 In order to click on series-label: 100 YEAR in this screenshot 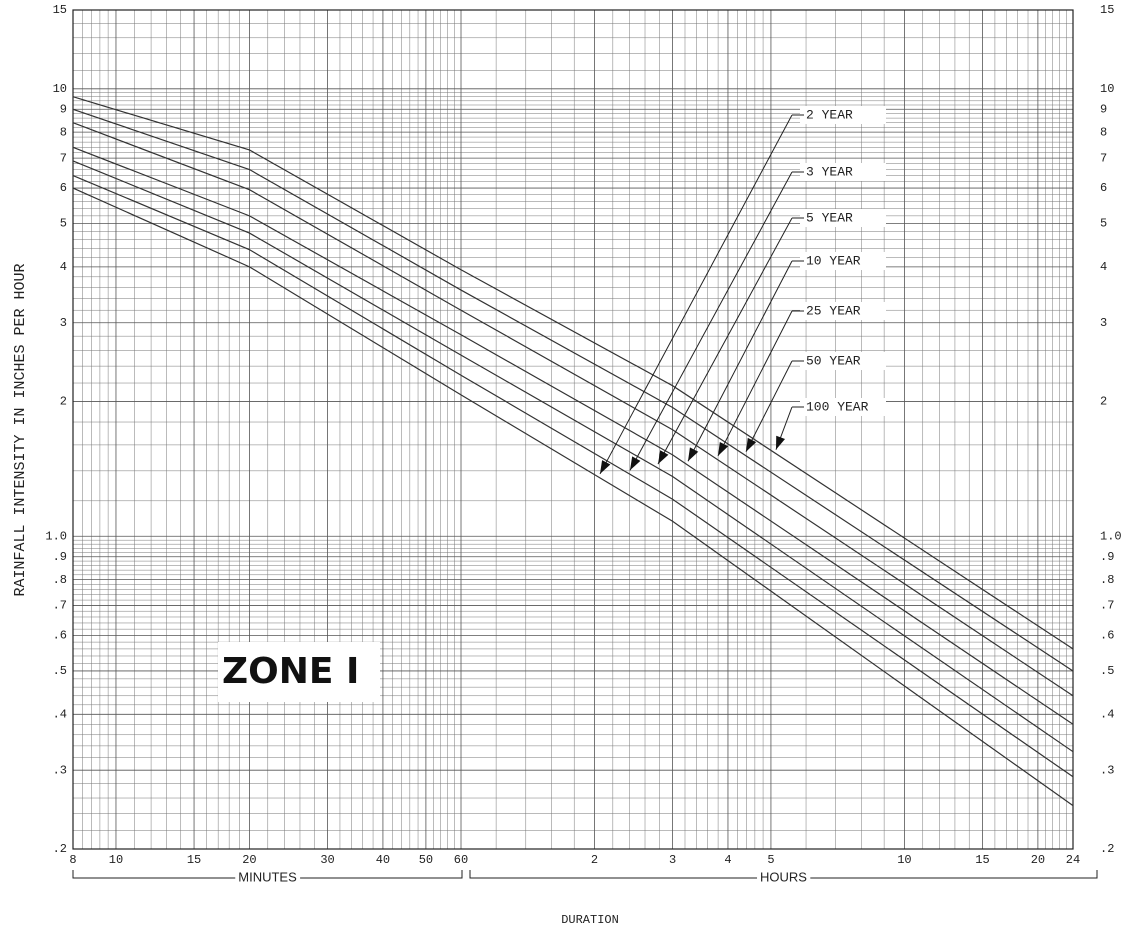, I will do `click(837, 406)`.